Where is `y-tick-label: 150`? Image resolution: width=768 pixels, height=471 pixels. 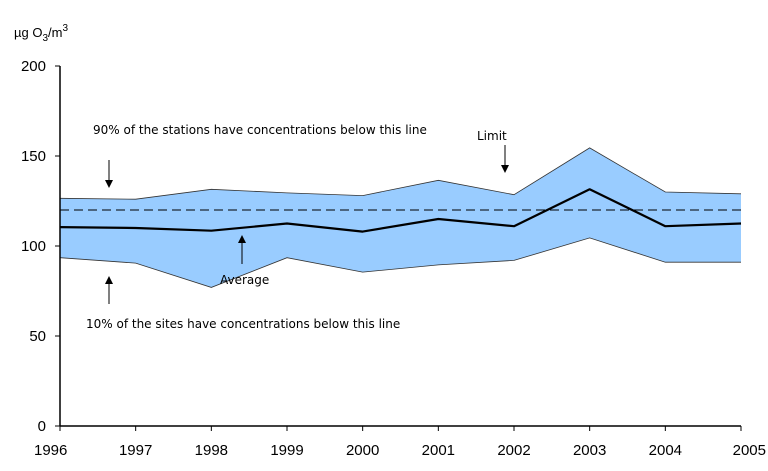 y-tick-label: 150 is located at coordinates (33, 156).